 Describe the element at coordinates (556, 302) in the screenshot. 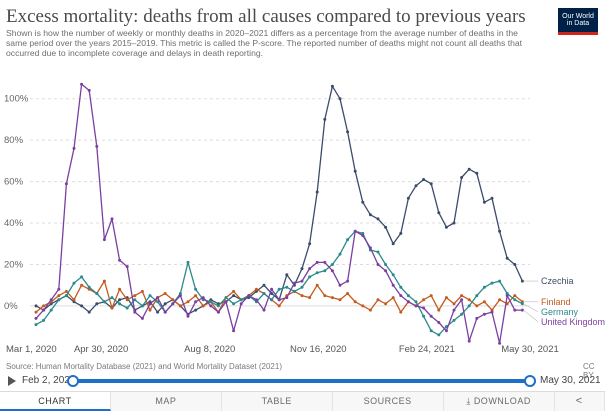

I see `legend-label-finland: Finland` at that location.